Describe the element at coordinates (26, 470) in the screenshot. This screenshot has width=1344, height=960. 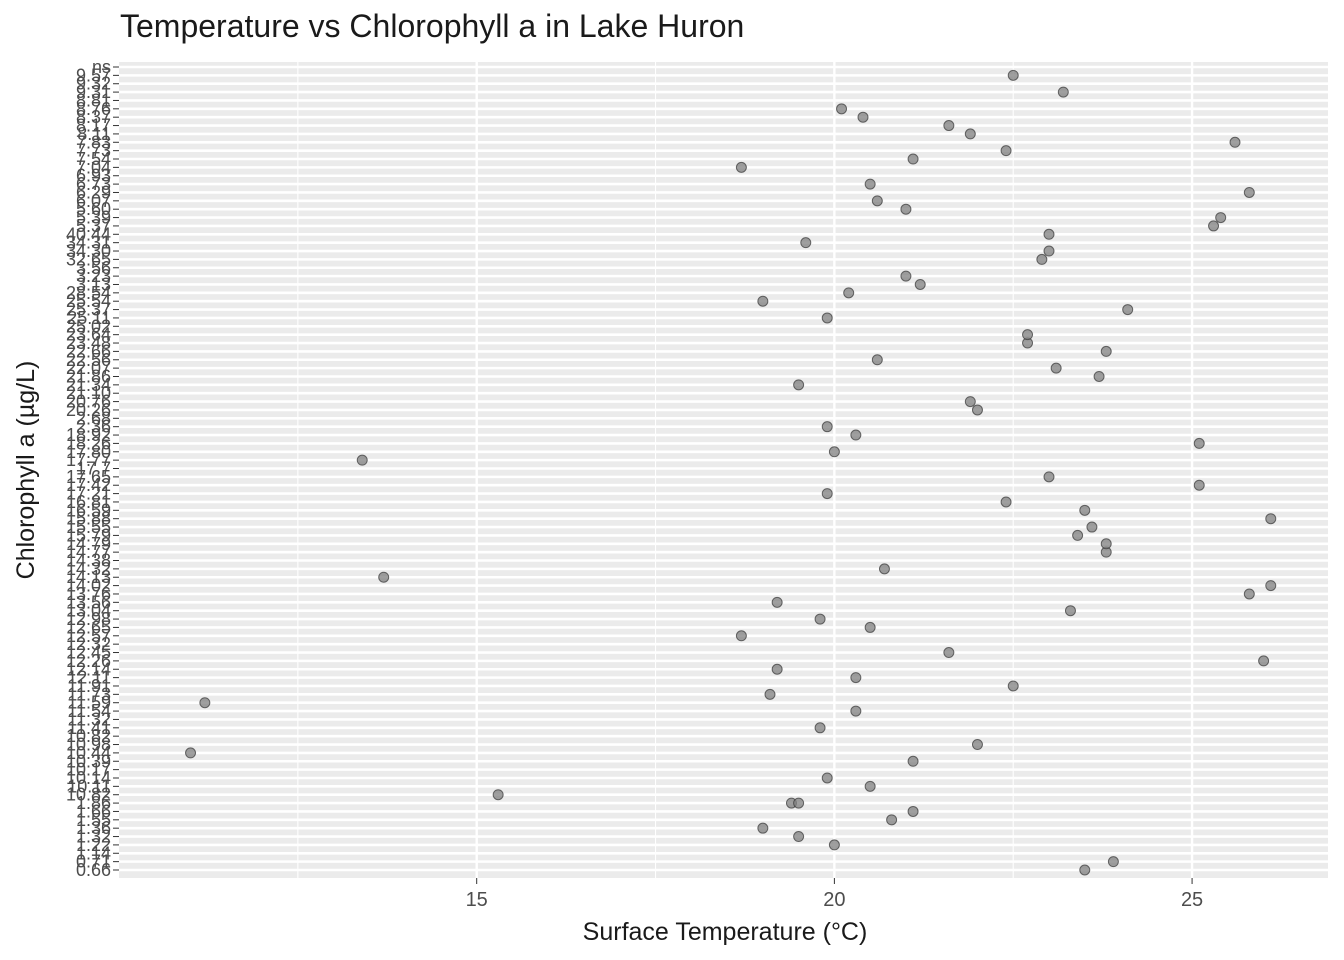
I see `y-axis-title: Chlorophyll a (µg/L)` at that location.